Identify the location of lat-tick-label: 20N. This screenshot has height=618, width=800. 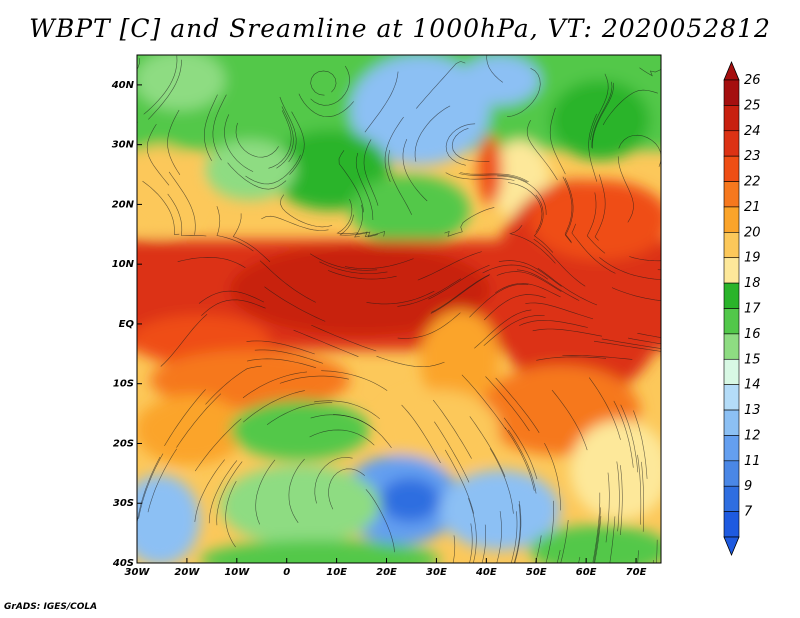
(123, 204).